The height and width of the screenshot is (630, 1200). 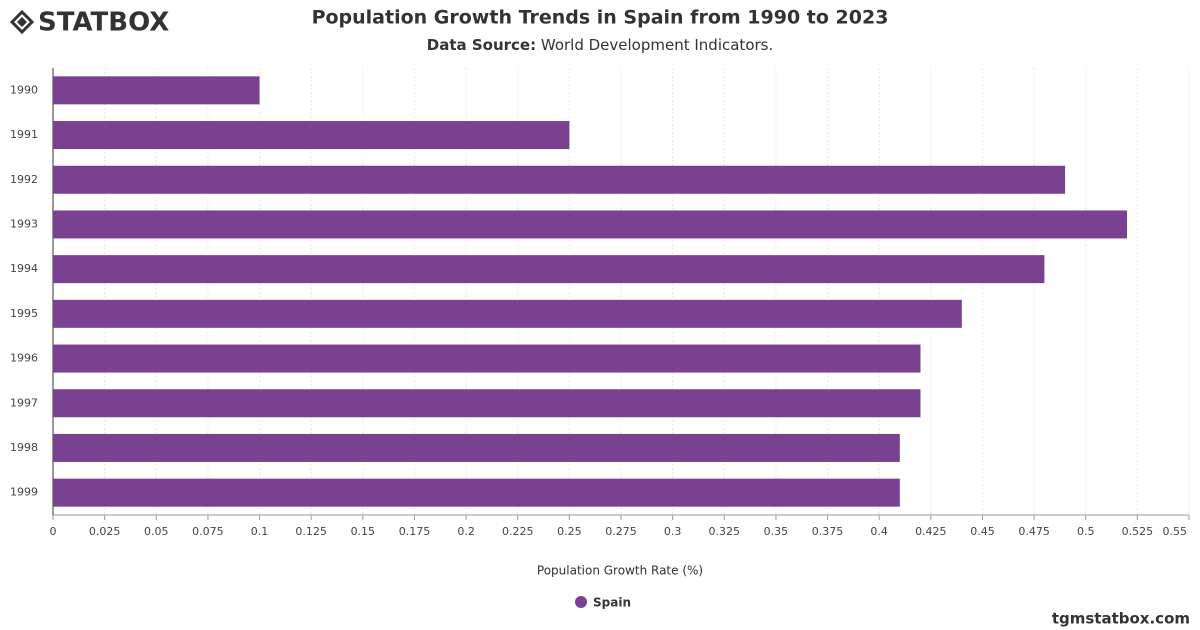 I want to click on legend-label: Spain, so click(x=612, y=603).